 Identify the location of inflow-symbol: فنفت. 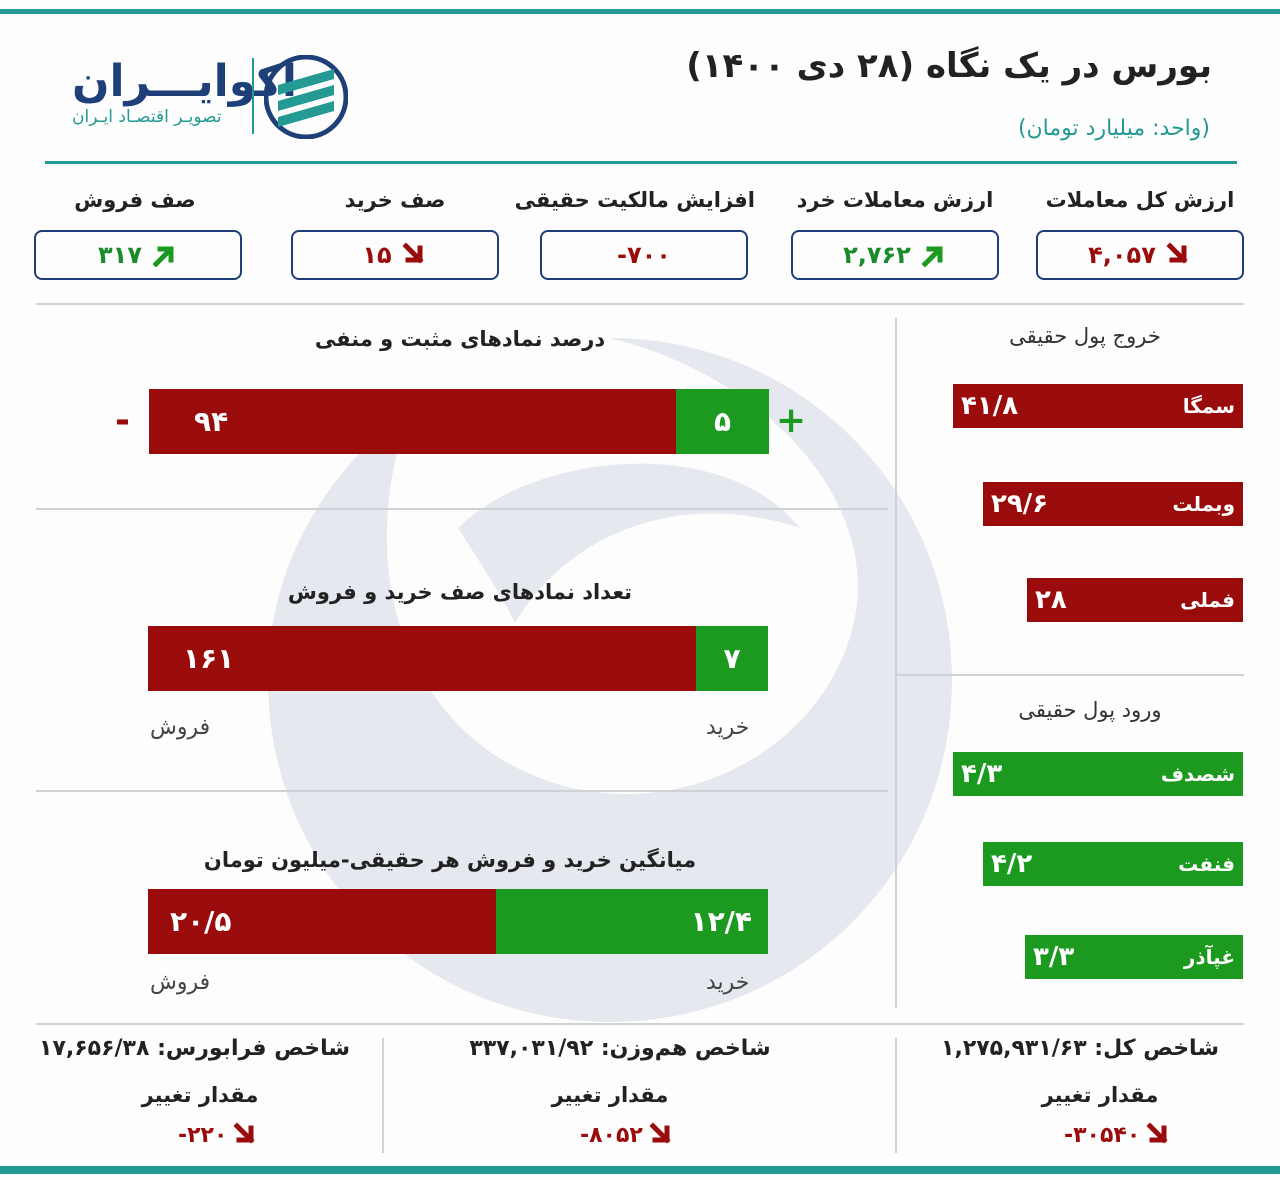
(1206, 864).